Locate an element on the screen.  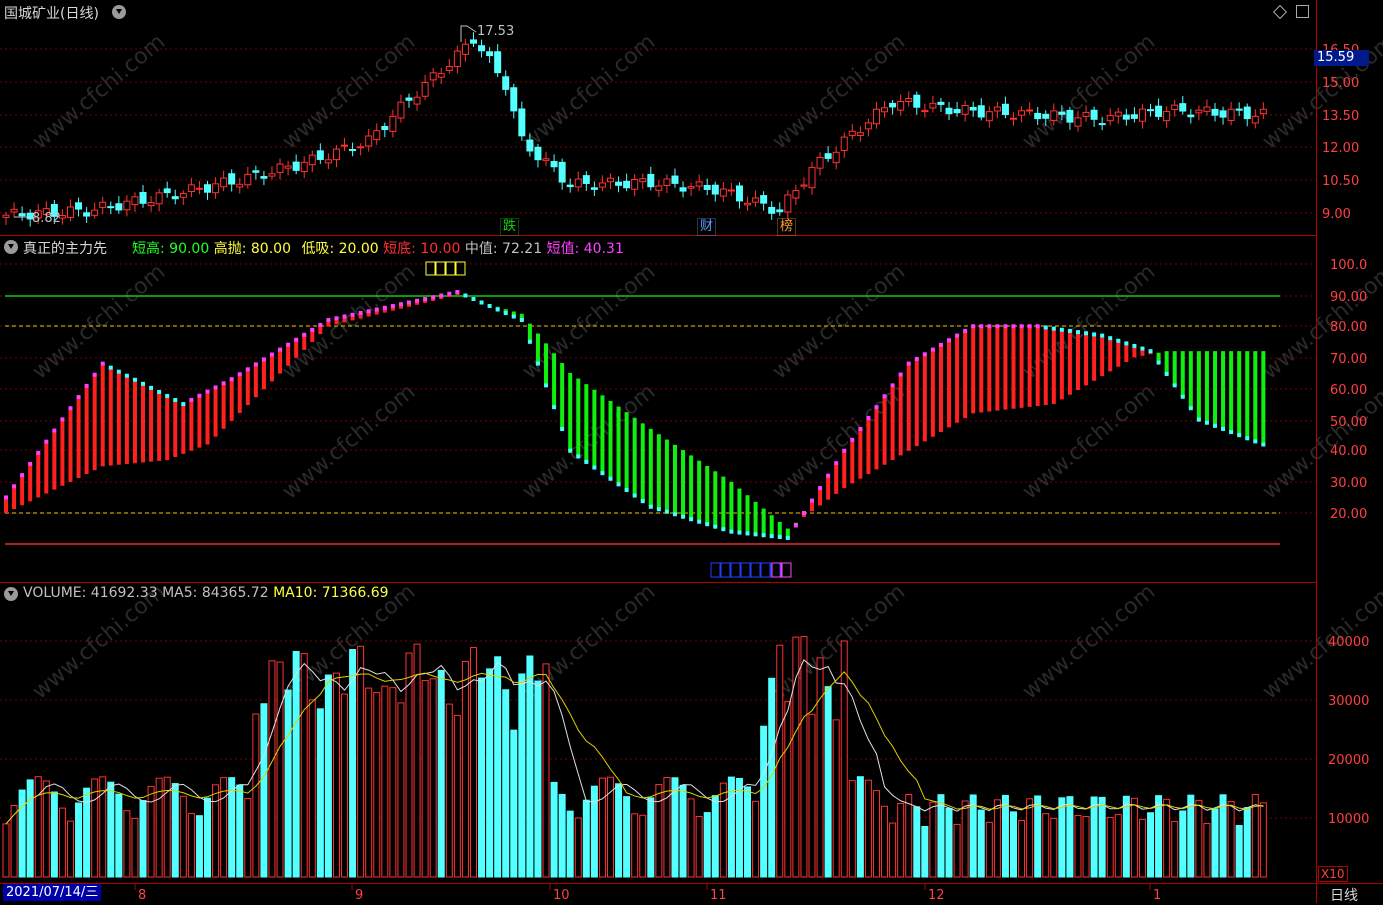
event-tag-list: 榜 is located at coordinates (787, 227).